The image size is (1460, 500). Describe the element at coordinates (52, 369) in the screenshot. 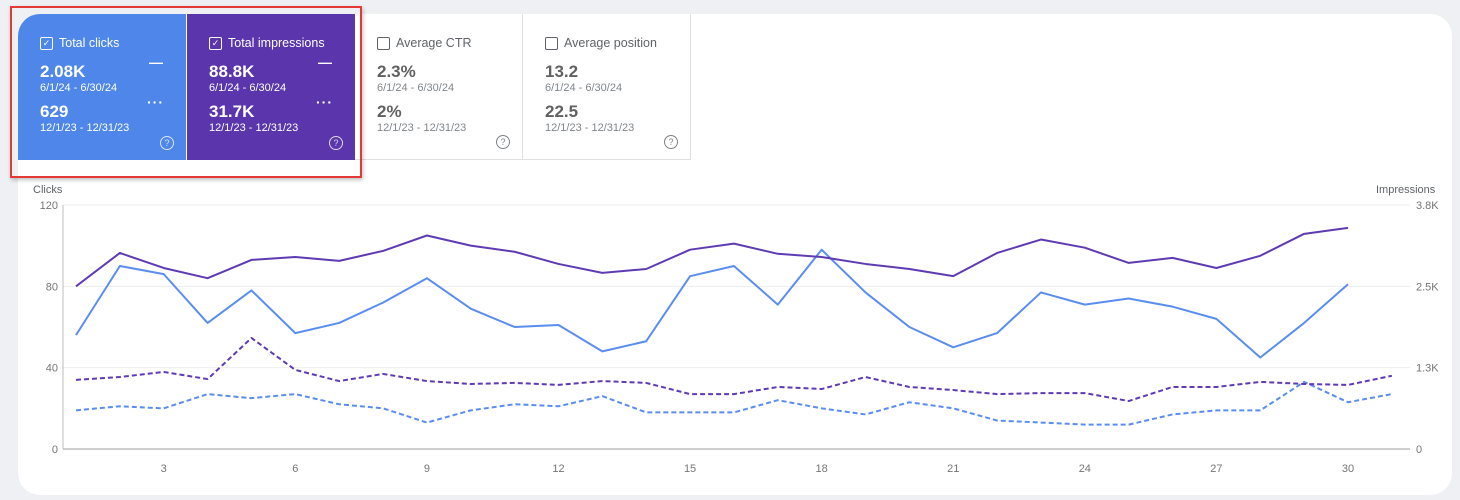

I see `y-tick-label: 40` at that location.